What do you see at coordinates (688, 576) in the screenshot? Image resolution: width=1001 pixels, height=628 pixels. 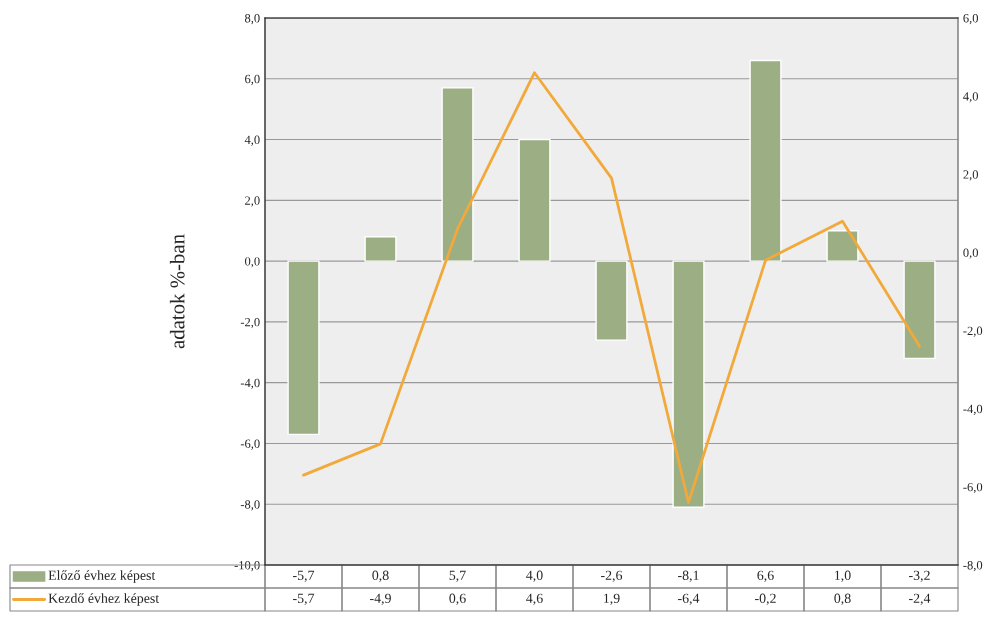 I see `data-label: -8,1` at bounding box center [688, 576].